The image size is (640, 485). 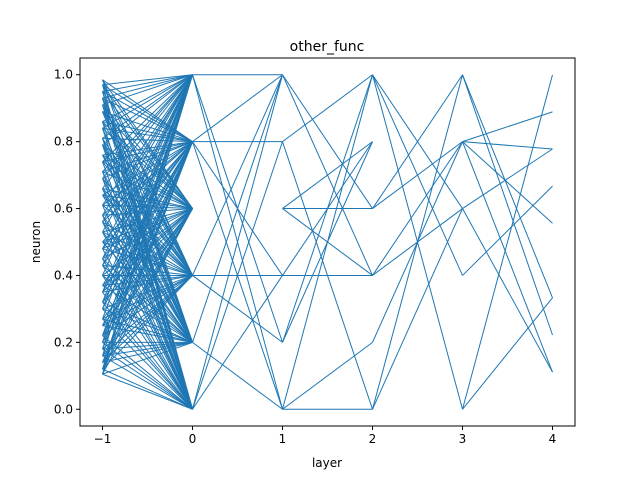 I want to click on y-tick-label: 0.0, so click(x=63, y=409).